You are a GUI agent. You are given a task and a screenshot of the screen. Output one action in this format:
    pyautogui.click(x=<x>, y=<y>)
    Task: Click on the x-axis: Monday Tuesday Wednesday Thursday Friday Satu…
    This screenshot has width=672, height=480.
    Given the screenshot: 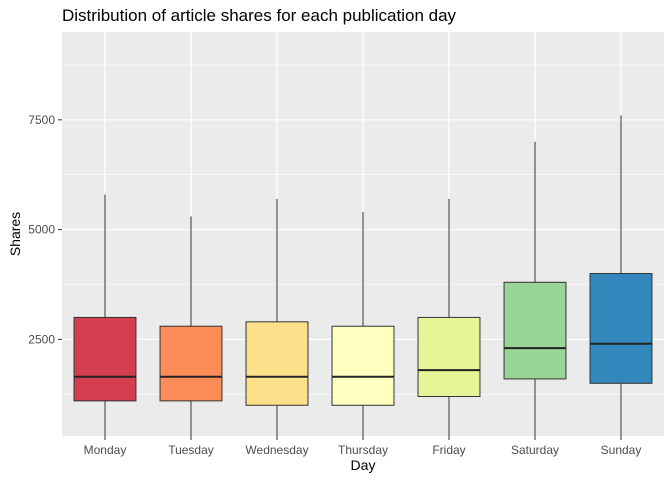 What is the action you would take?
    pyautogui.click(x=363, y=446)
    